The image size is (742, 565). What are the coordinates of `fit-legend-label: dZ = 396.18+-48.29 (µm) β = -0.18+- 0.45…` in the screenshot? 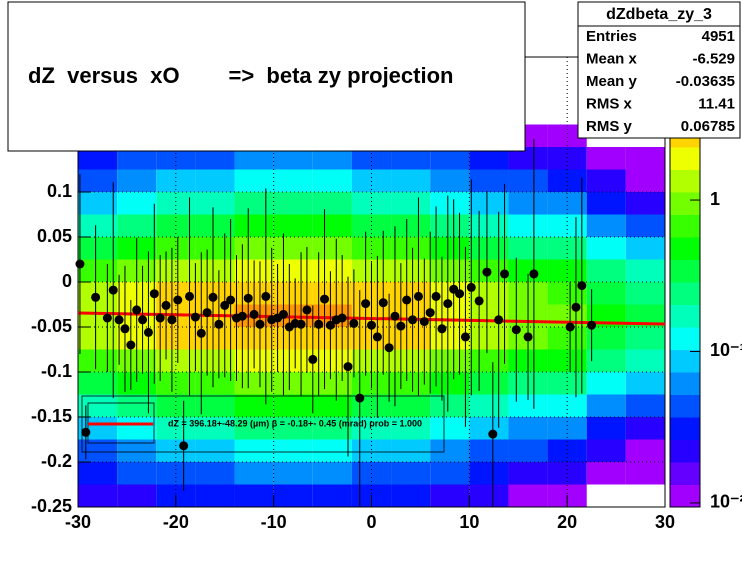 It's located at (295, 423).